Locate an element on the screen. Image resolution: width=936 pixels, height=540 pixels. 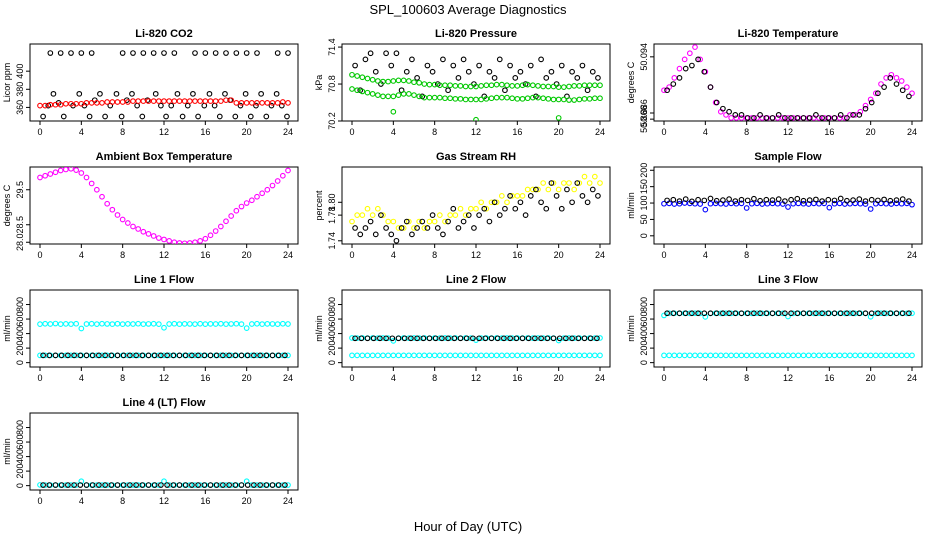
panel-title: Line 3 Flow is located at coordinates (788, 280).